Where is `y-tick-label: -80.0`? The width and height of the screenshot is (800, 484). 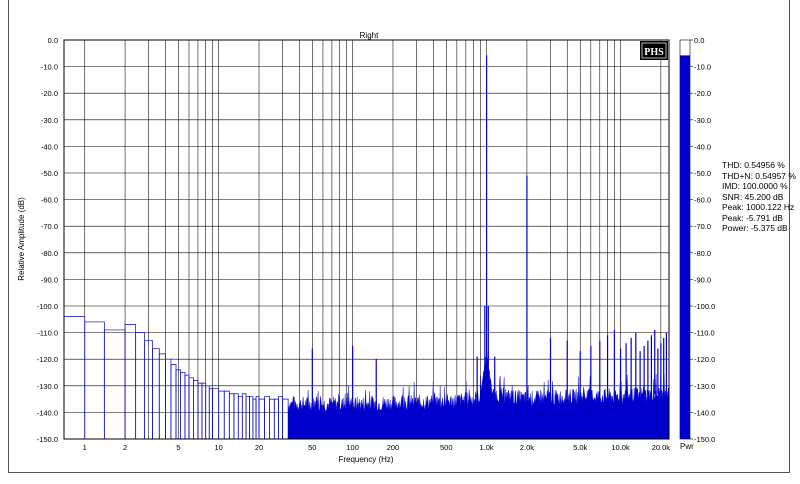
y-tick-label: -80.0 is located at coordinates (49, 253).